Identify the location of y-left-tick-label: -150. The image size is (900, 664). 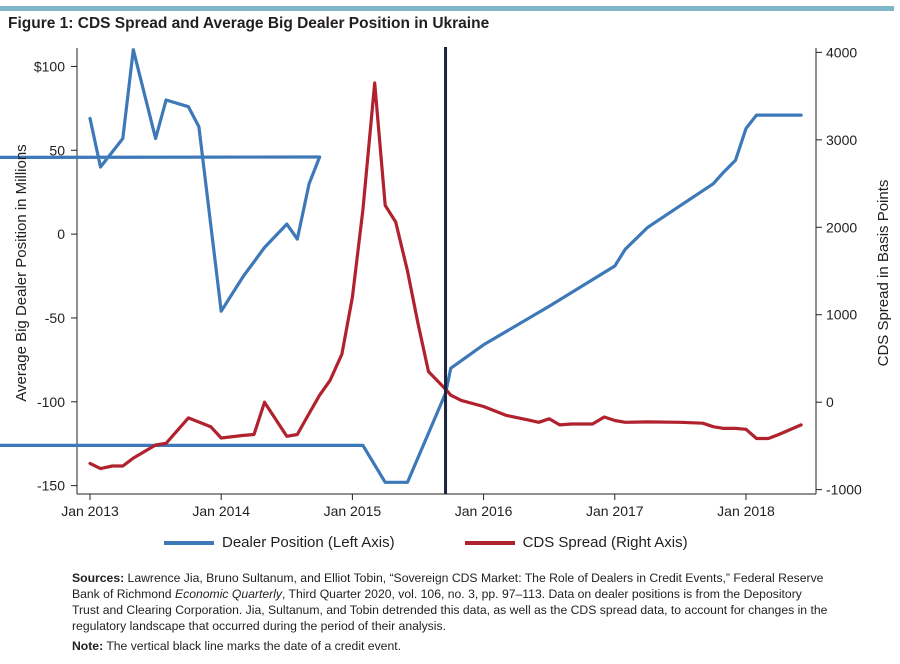
(51, 486).